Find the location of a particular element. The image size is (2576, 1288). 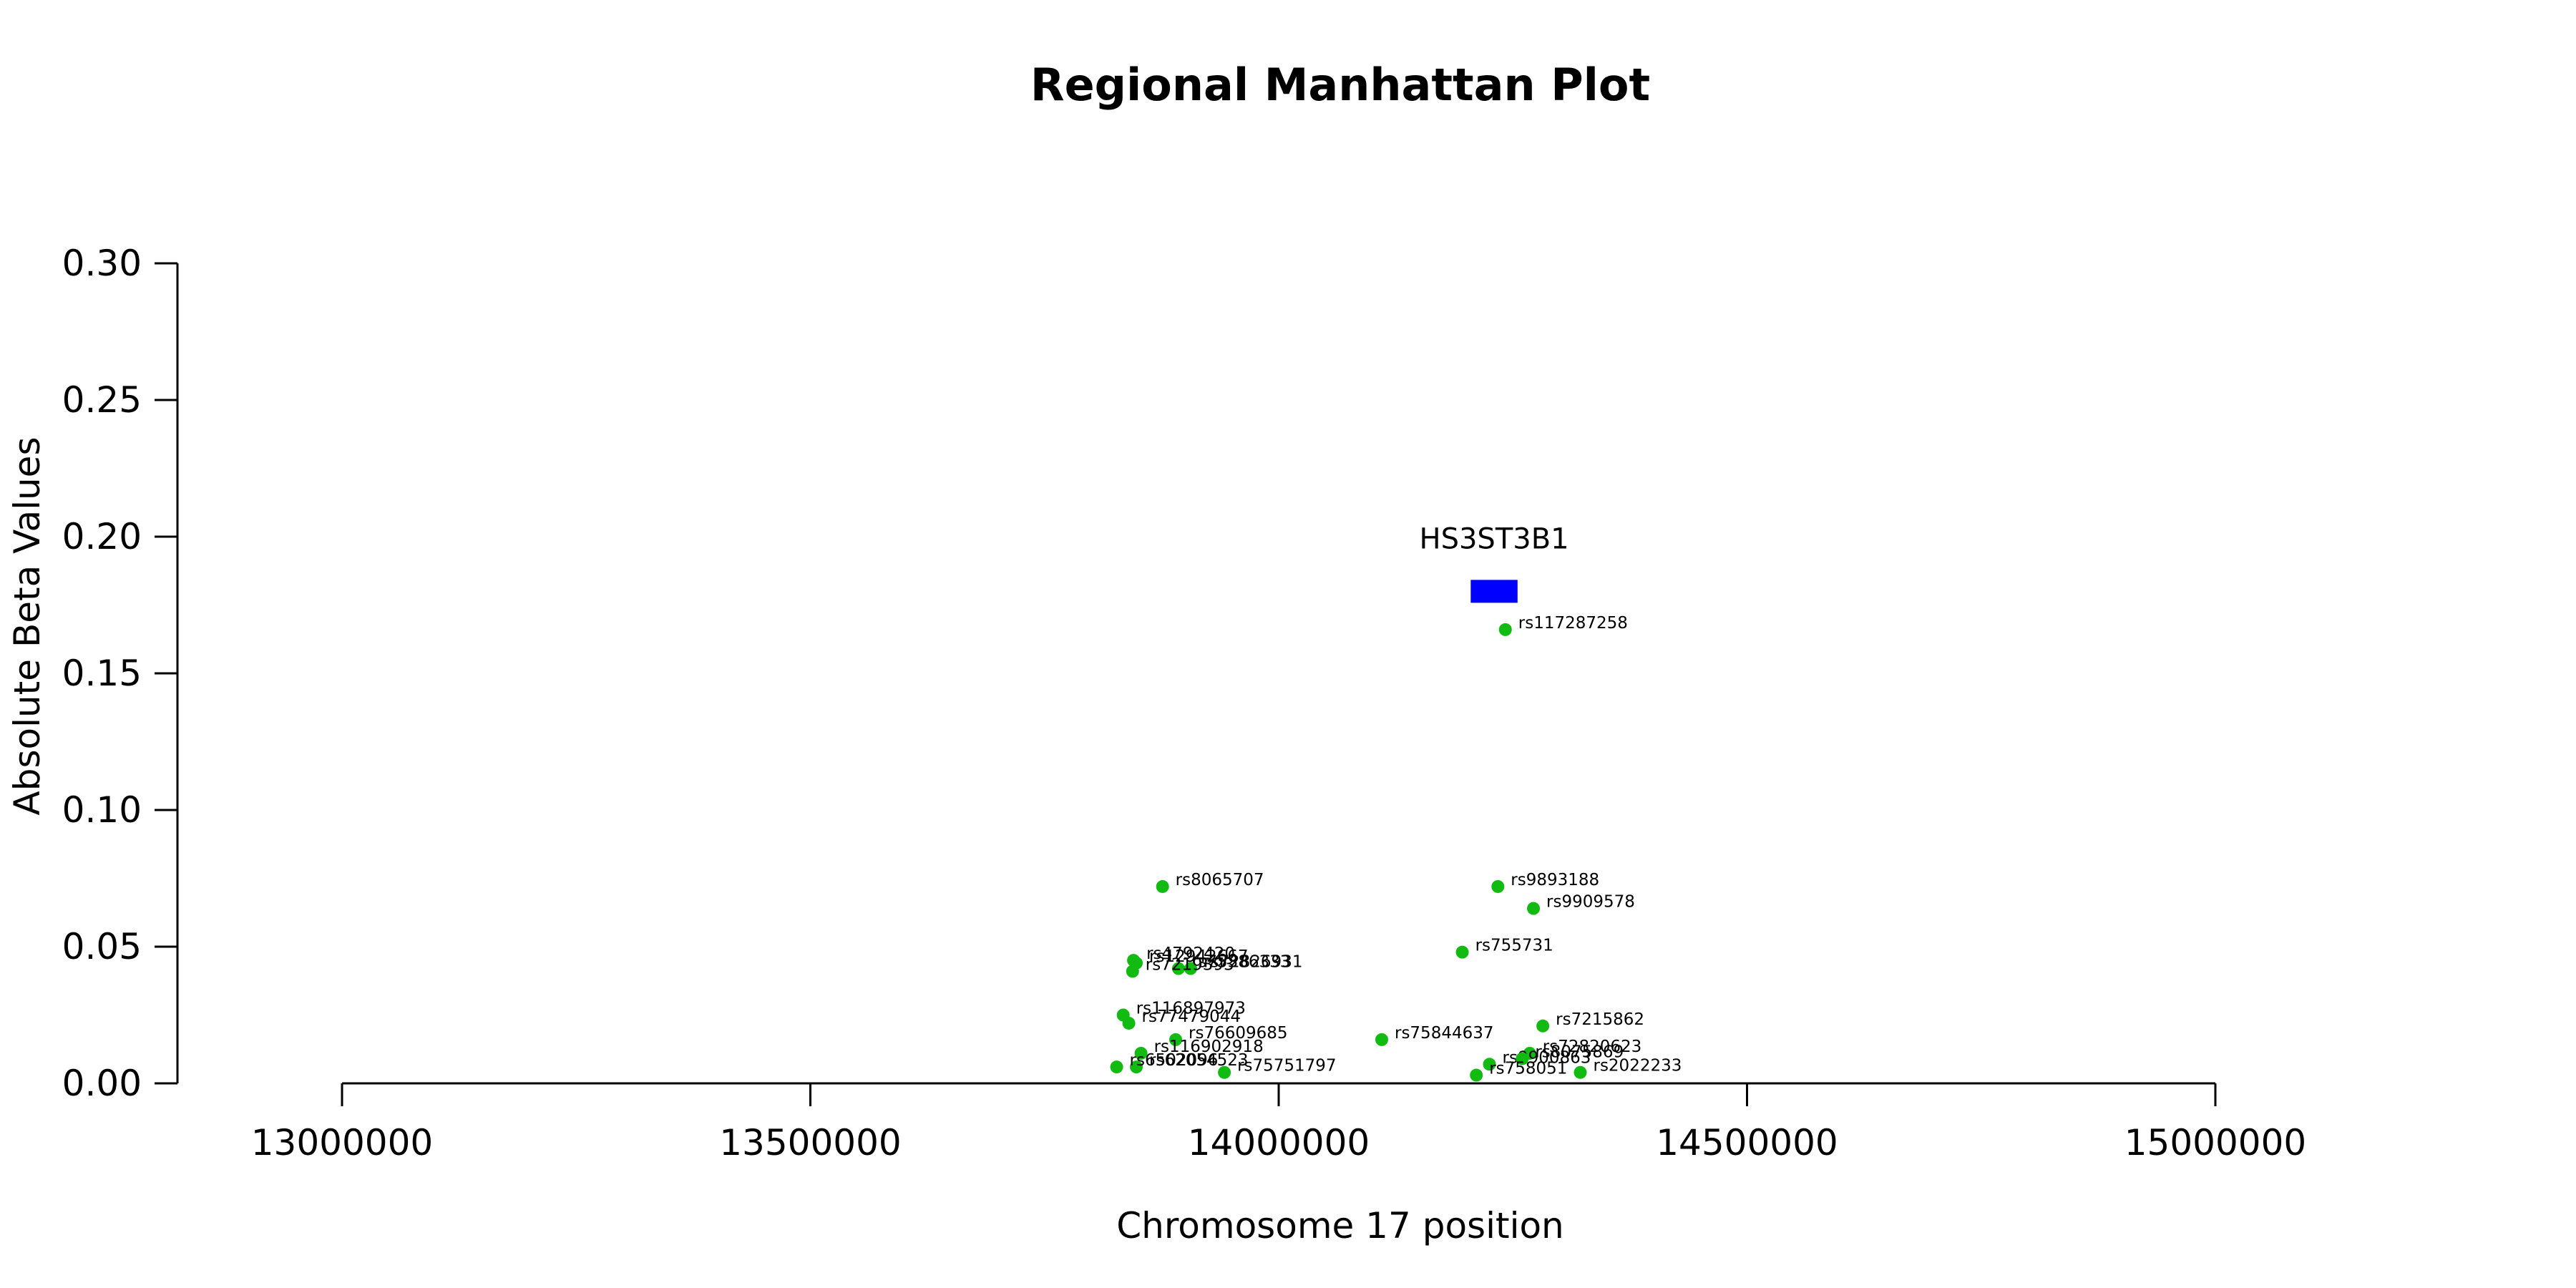

gene-layer: HS3ST3B1 is located at coordinates (1495, 562).